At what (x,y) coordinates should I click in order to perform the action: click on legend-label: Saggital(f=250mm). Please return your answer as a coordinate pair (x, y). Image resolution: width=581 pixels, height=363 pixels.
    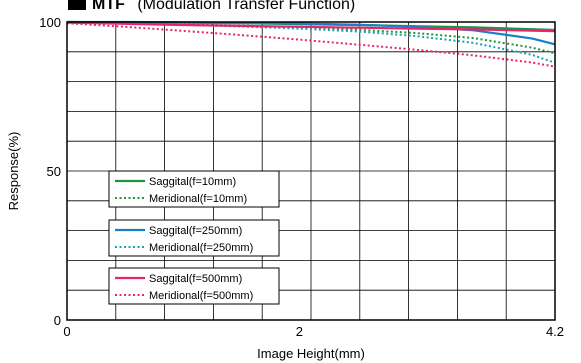
    Looking at the image, I should click on (195, 231).